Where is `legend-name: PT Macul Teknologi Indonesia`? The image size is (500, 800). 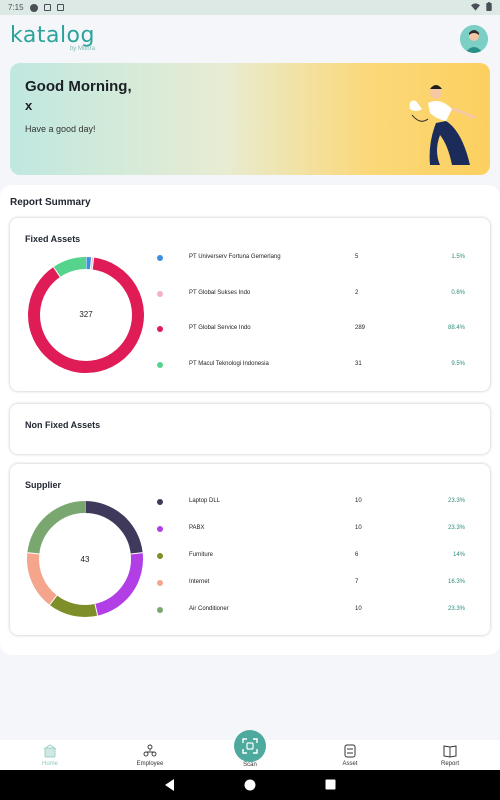 legend-name: PT Macul Teknologi Indonesia is located at coordinates (229, 364).